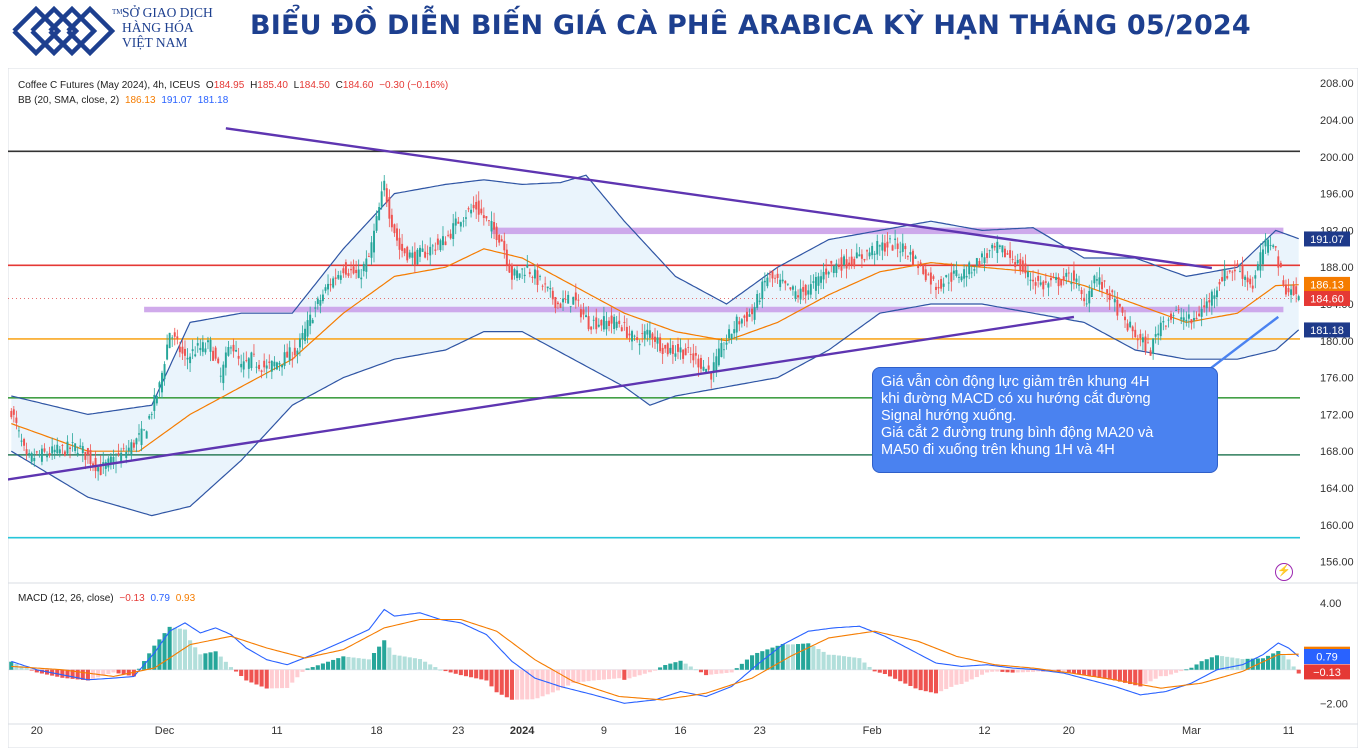 The width and height of the screenshot is (1360, 753). What do you see at coordinates (64, 31) in the screenshot?
I see `exchange-logo` at bounding box center [64, 31].